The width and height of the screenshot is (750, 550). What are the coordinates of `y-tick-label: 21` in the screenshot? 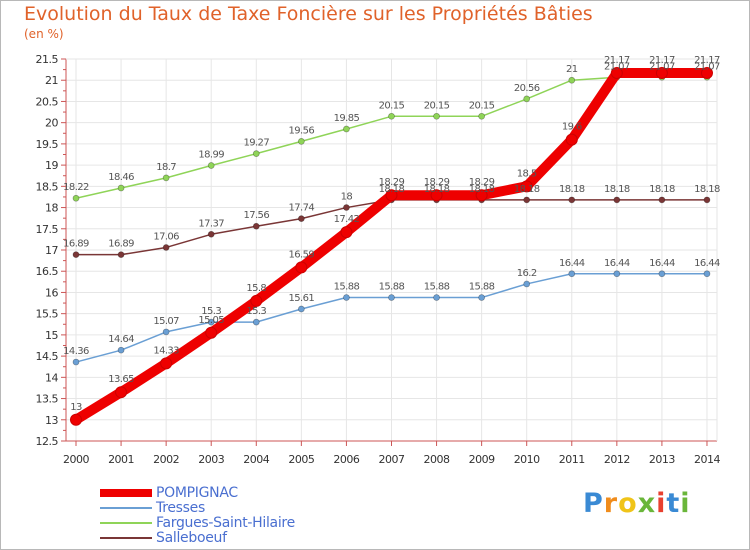 It's located at (51, 80).